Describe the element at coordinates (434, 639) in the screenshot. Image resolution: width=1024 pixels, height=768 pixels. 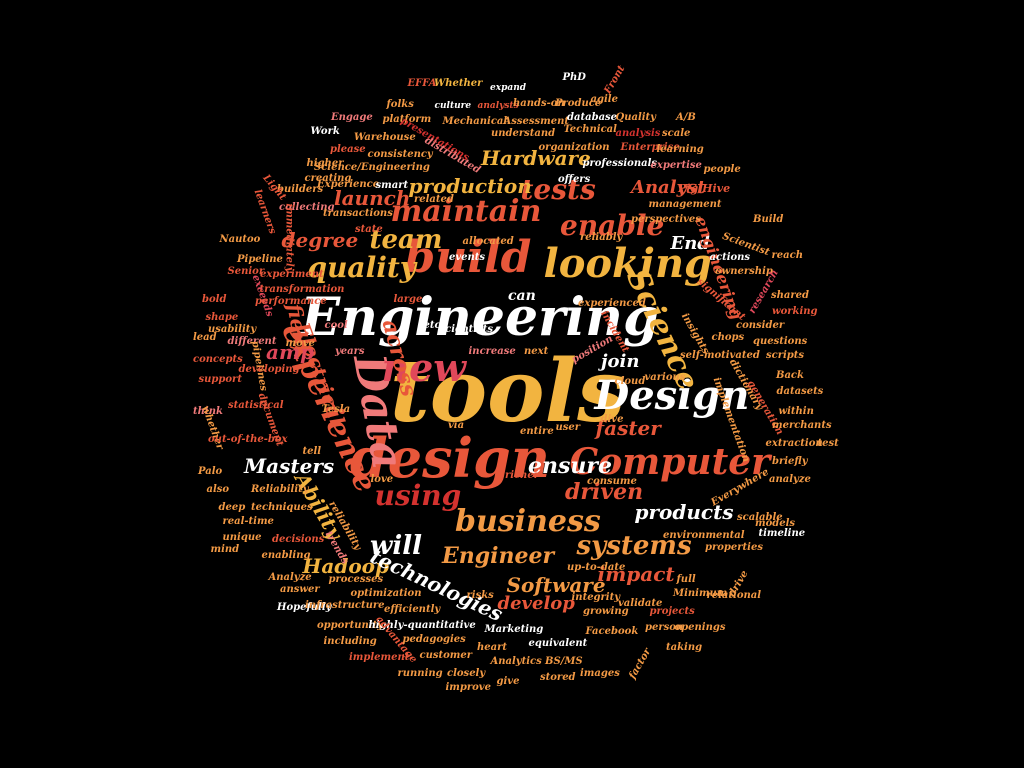
I see `word-208: pedagogies` at that location.